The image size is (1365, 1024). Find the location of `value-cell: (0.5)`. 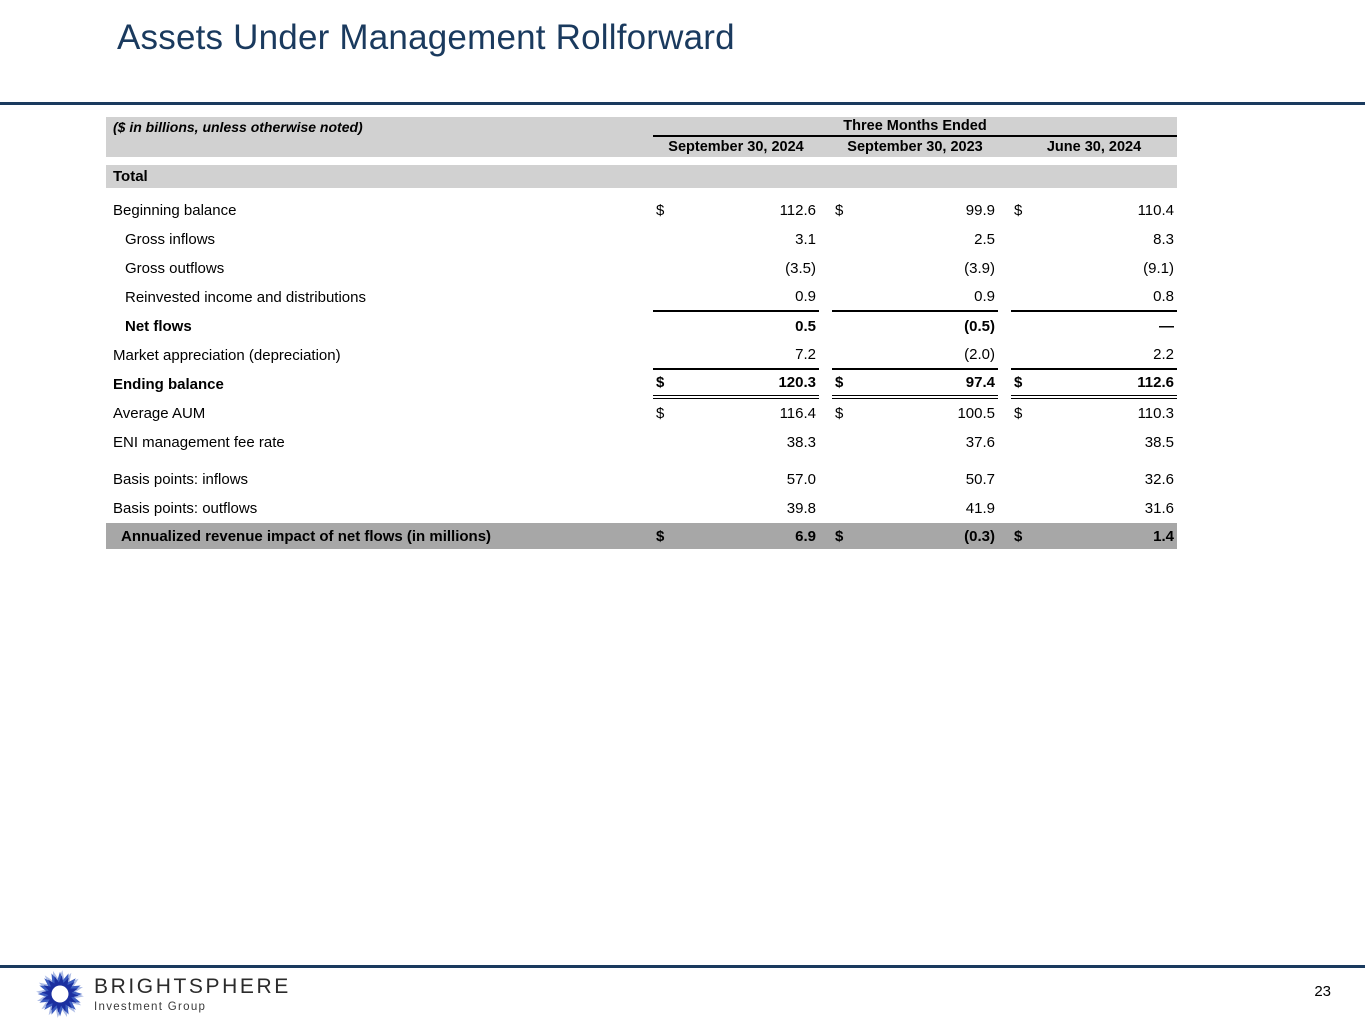

value-cell: (0.5) is located at coordinates (915, 326).